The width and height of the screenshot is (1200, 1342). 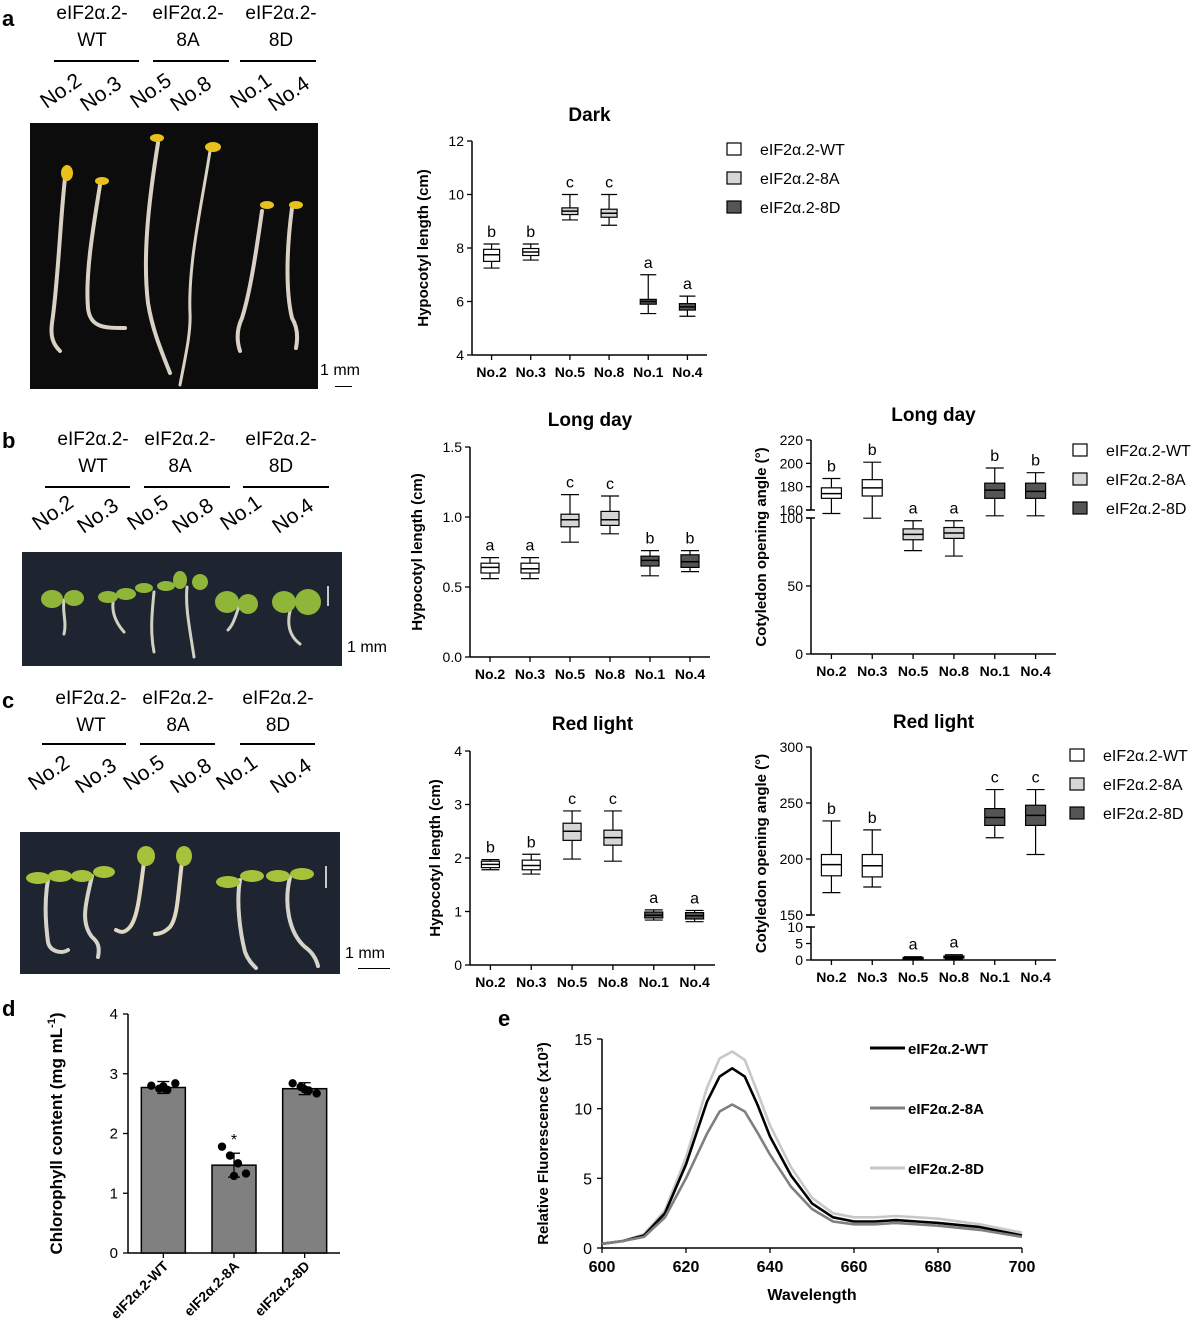 I want to click on x-tick-label: 700, so click(x=1022, y=1267).